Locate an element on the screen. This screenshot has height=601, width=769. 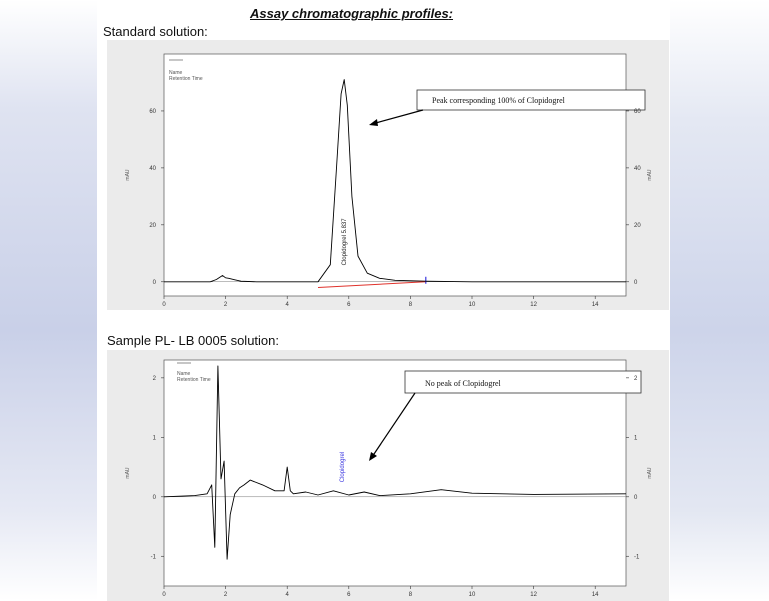
y-tick-label-right: 20 is located at coordinates (637, 226).